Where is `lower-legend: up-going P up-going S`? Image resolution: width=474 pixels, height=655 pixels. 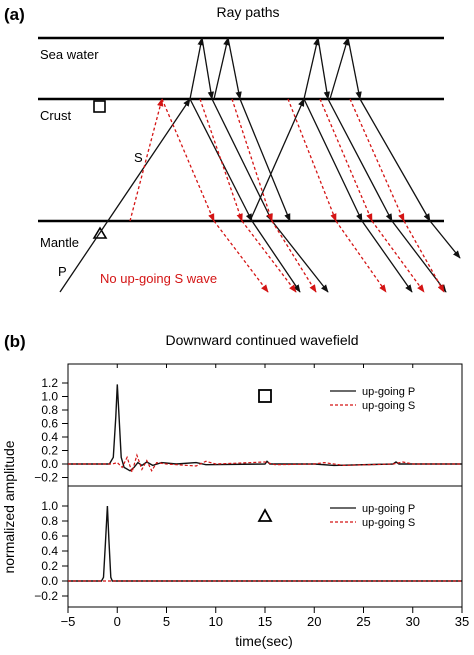 lower-legend: up-going P up-going S is located at coordinates (372, 516).